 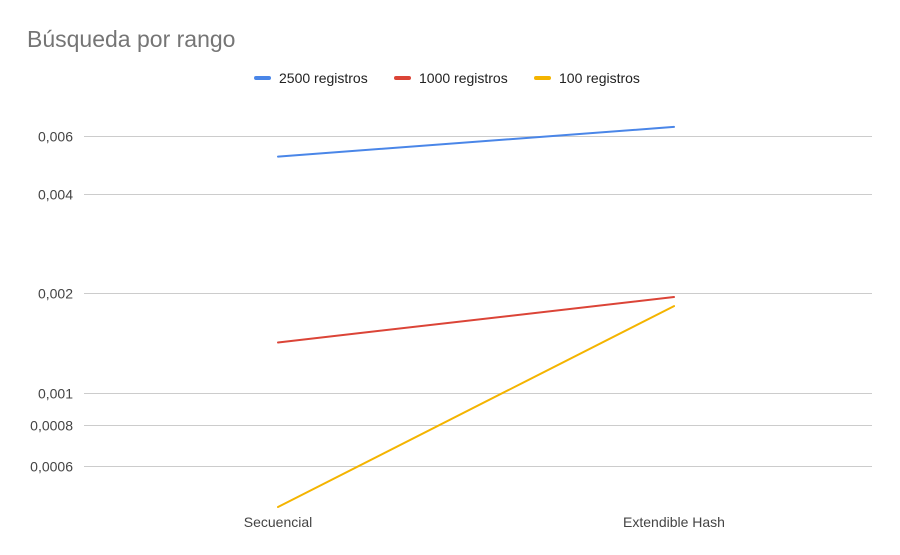 I want to click on y-axis-tick-labels: 0,0006 0,0008 0,001 0,002 0,004 0,006, so click(x=51, y=302).